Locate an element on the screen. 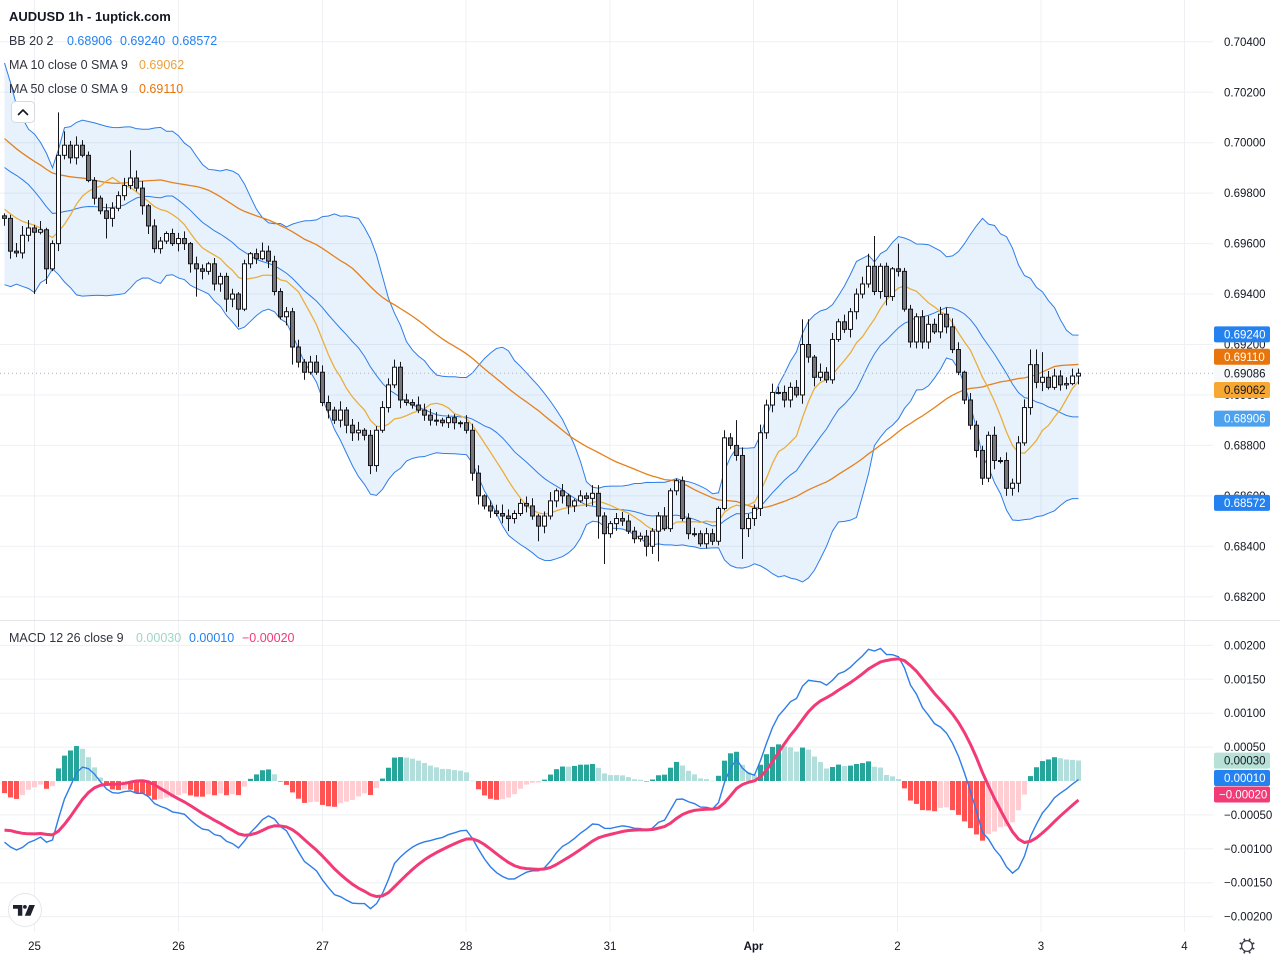 The height and width of the screenshot is (960, 1280). svg-text: 0.69800 is located at coordinates (1245, 194).